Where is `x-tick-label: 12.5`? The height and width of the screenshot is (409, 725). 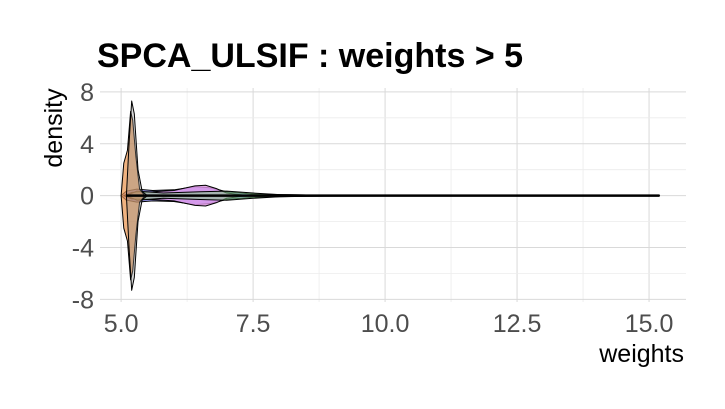
x-tick-label: 12.5 is located at coordinates (517, 324).